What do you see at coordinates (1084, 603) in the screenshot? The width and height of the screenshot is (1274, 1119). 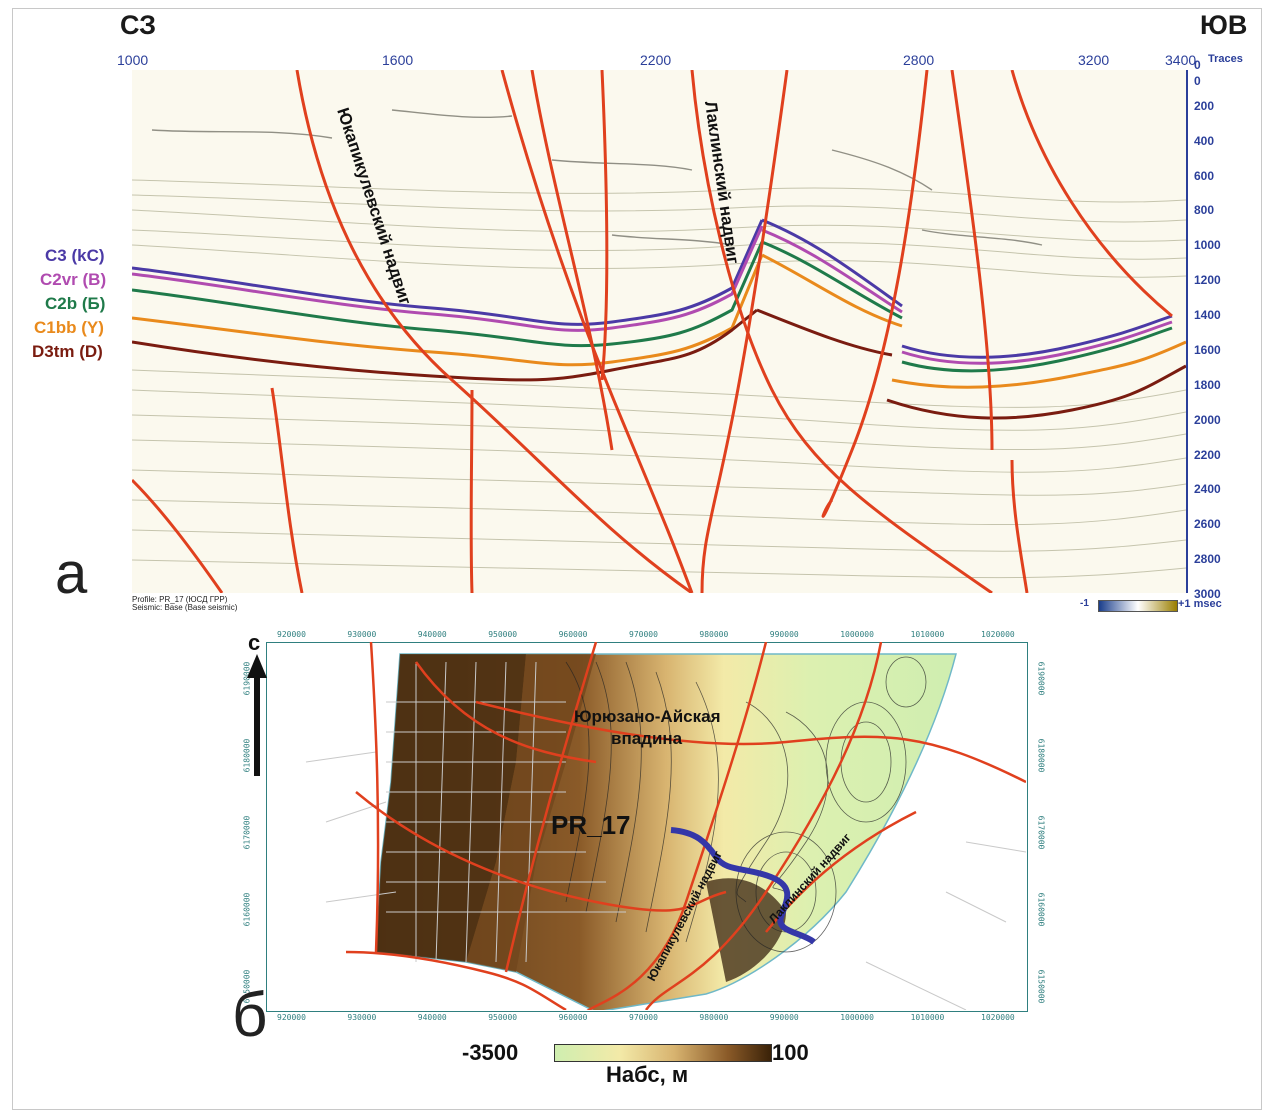 I see `colorbar-min: -1` at bounding box center [1084, 603].